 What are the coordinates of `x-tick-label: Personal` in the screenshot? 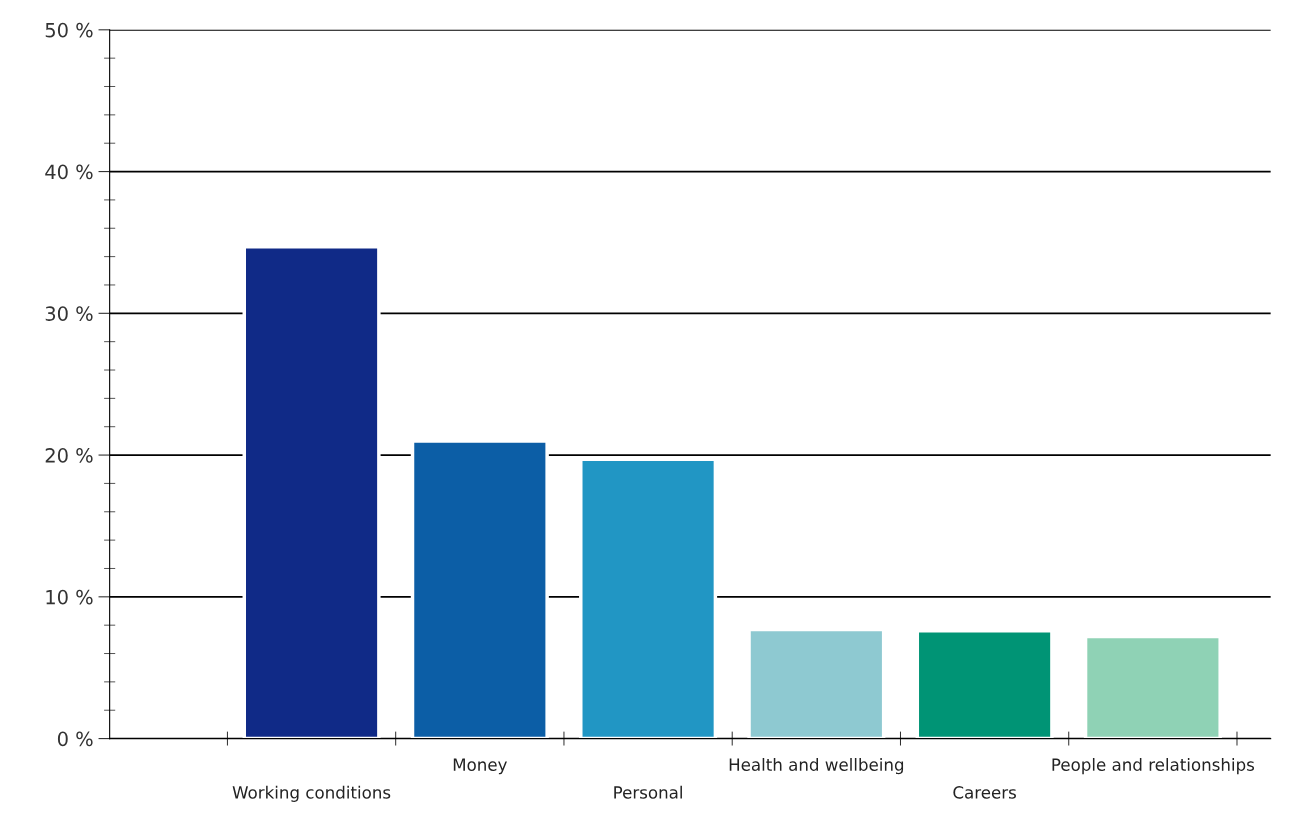 It's located at (648, 792).